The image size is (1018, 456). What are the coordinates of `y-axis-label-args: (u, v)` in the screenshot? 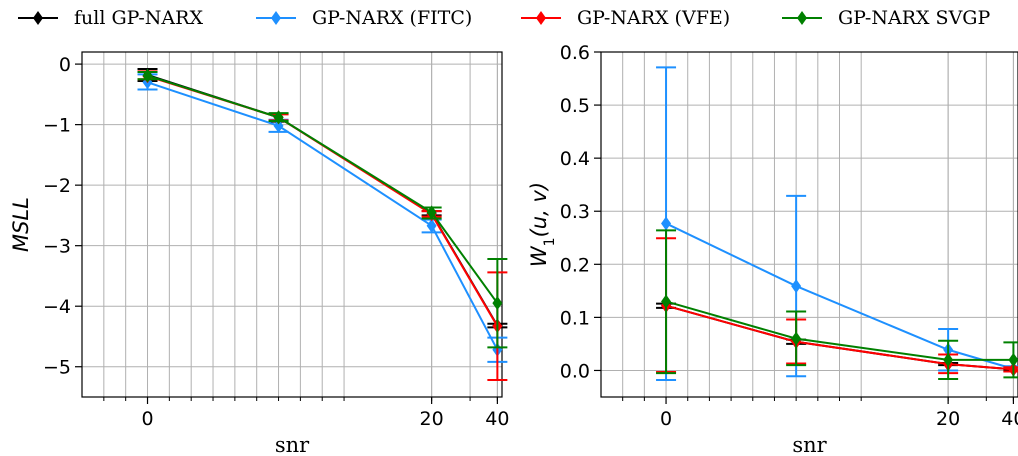 It's located at (539, 209).